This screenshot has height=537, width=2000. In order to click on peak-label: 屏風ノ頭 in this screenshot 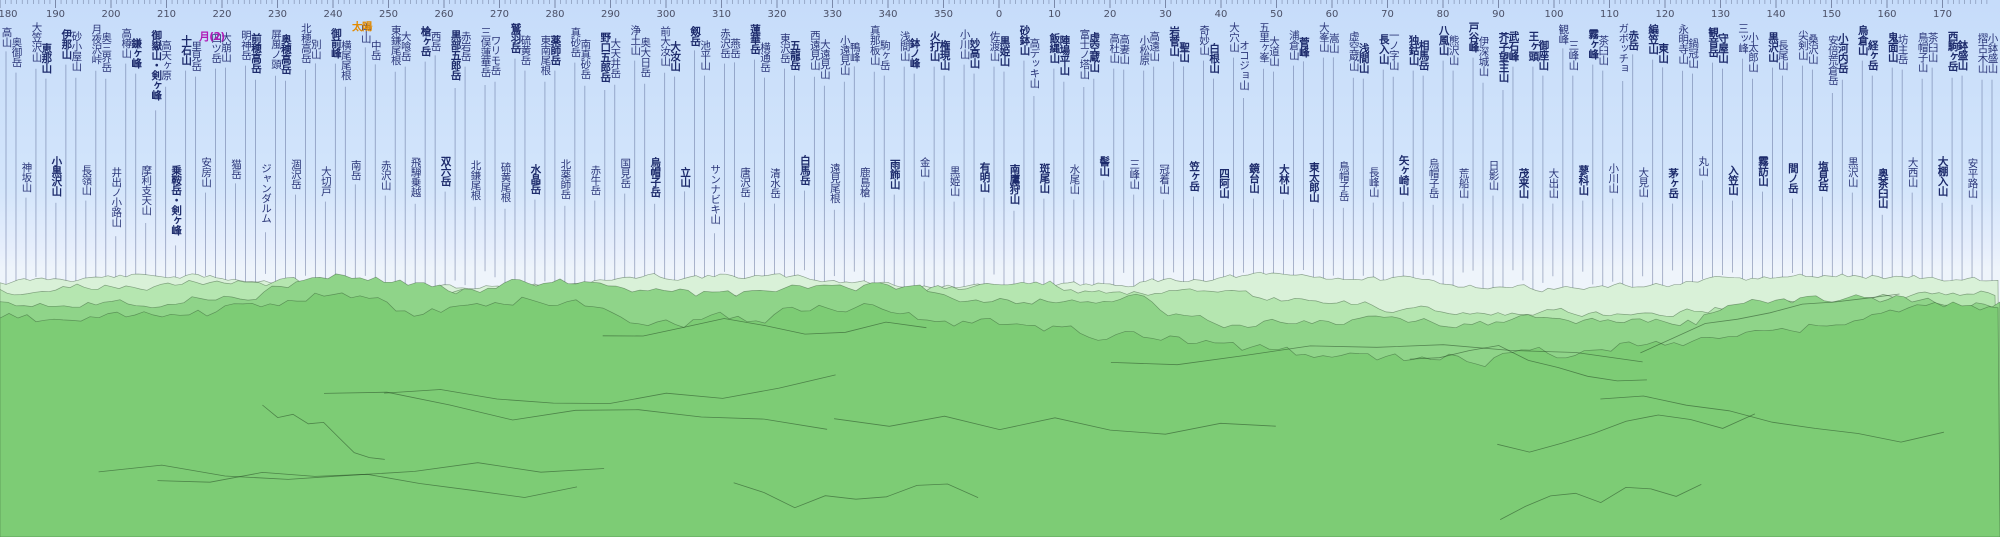, I will do `click(275, 49)`.